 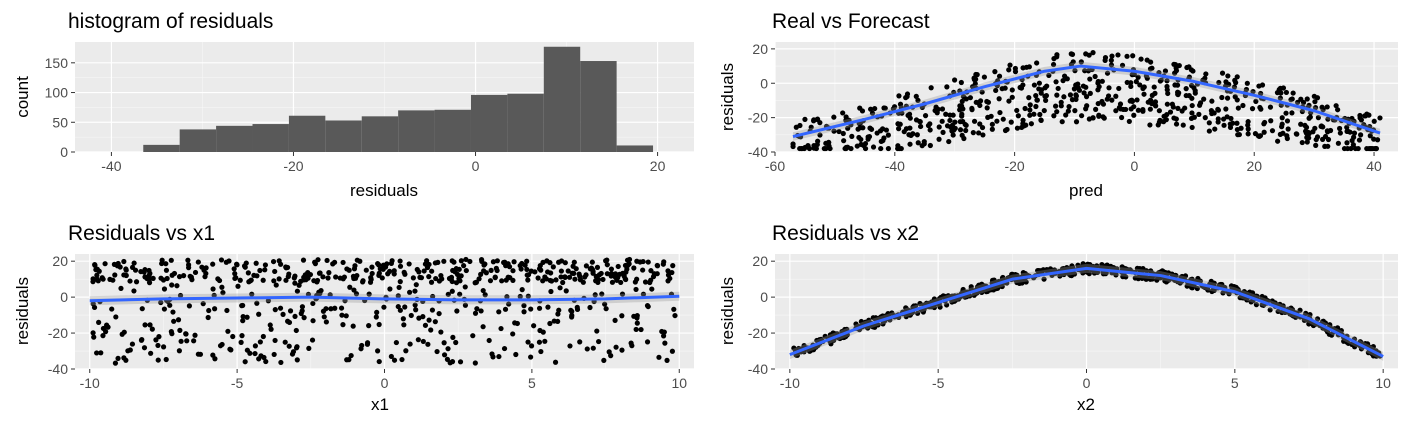 What do you see at coordinates (790, 383) in the screenshot?
I see `x-tick-label: -10` at bounding box center [790, 383].